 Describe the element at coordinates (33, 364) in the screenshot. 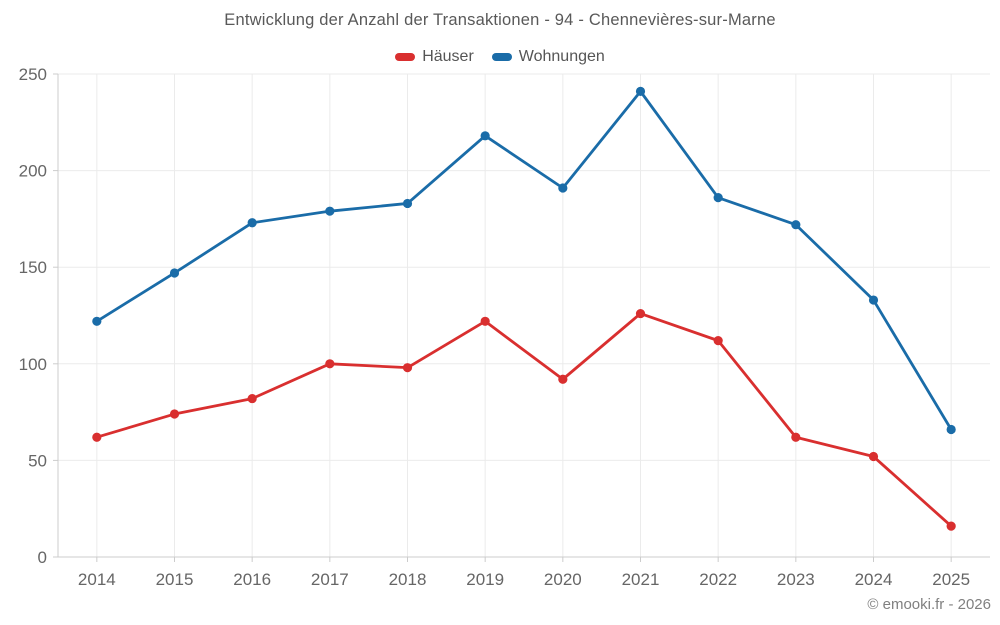

I see `y-tick-label: 100` at that location.